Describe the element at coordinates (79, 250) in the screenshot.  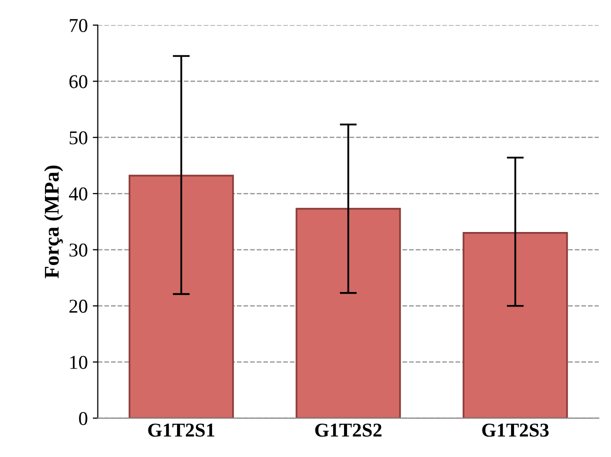
I see `y-tick-label: 30` at that location.